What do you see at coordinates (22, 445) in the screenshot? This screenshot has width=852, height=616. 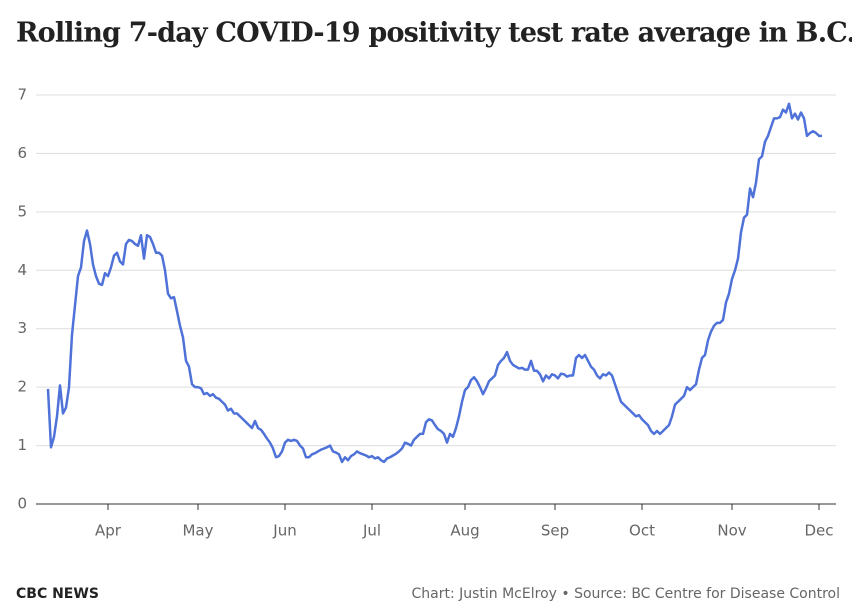 I see `y-tick-label: 1` at bounding box center [22, 445].